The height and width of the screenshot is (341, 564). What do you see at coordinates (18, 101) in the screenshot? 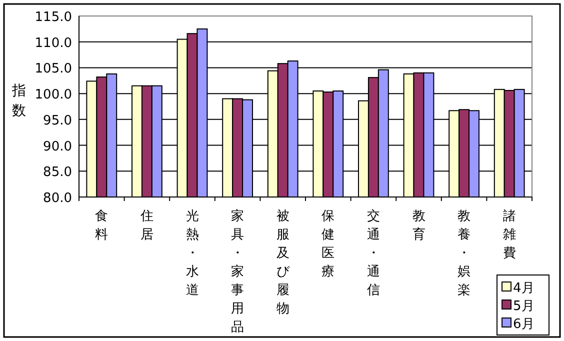
I see `y-axis-title: 指数` at bounding box center [18, 101].